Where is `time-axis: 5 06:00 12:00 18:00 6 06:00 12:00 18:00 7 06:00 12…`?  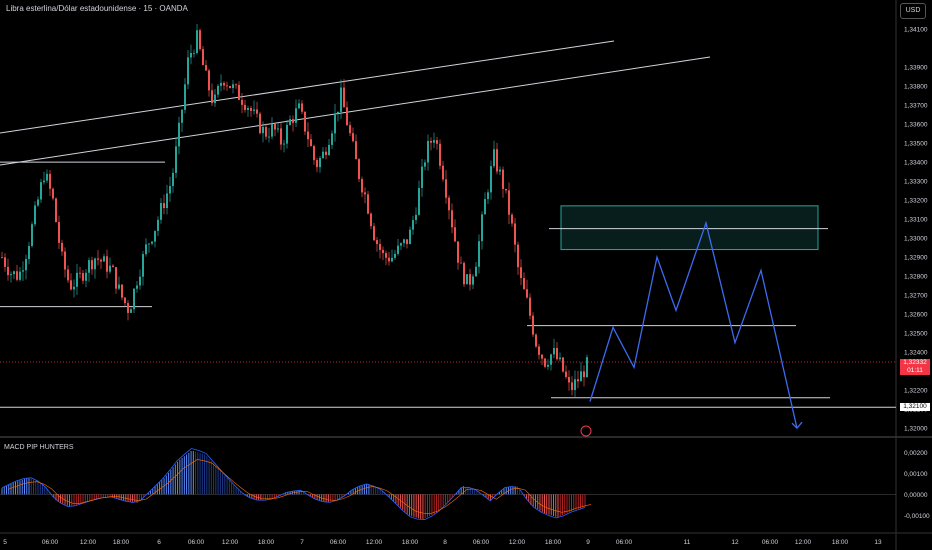
time-axis: 5 06:00 12:00 18:00 6 06:00 12:00 18:00 7 06:00 12… is located at coordinates (442, 542).